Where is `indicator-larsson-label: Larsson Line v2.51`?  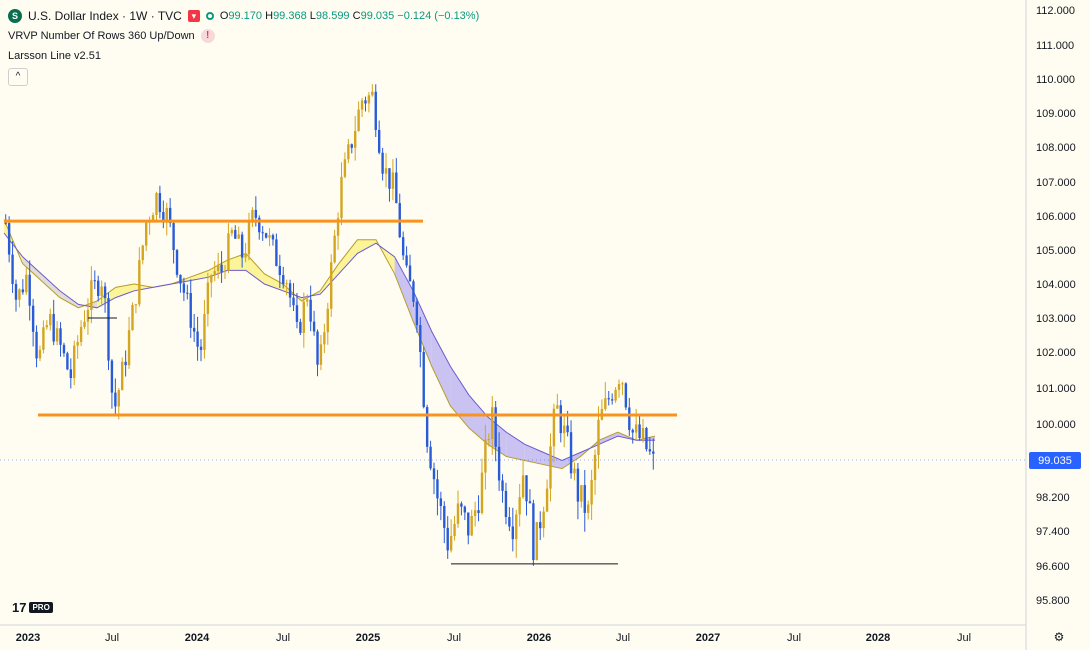 indicator-larsson-label: Larsson Line v2.51 is located at coordinates (54, 56).